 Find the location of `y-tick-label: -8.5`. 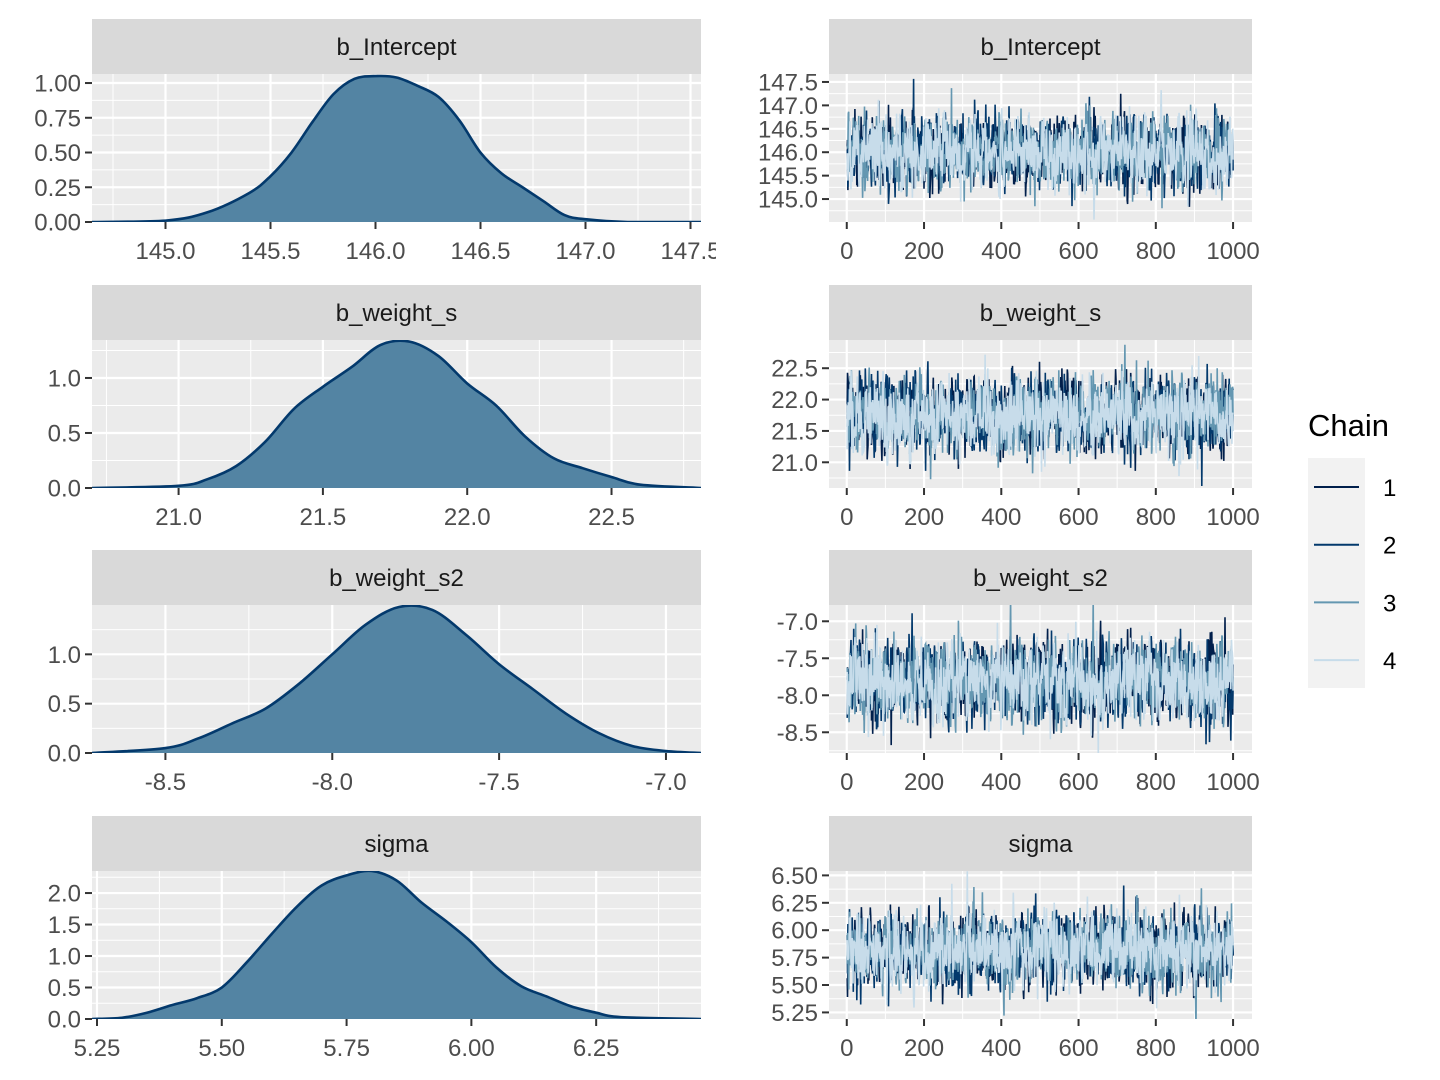

y-tick-label: -8.5 is located at coordinates (797, 733).